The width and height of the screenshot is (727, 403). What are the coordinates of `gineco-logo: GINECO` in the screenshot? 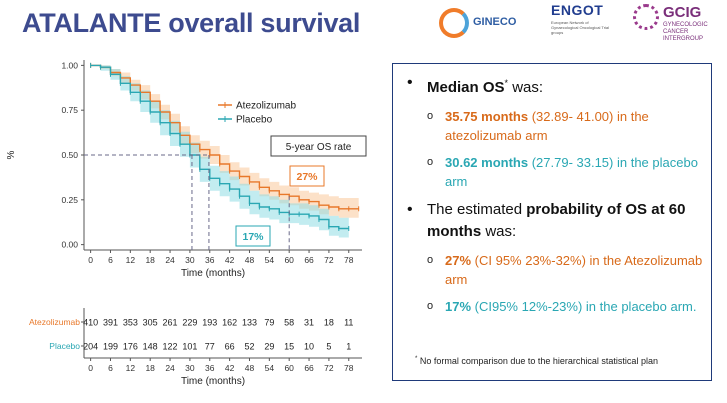 It's located at (484, 24).